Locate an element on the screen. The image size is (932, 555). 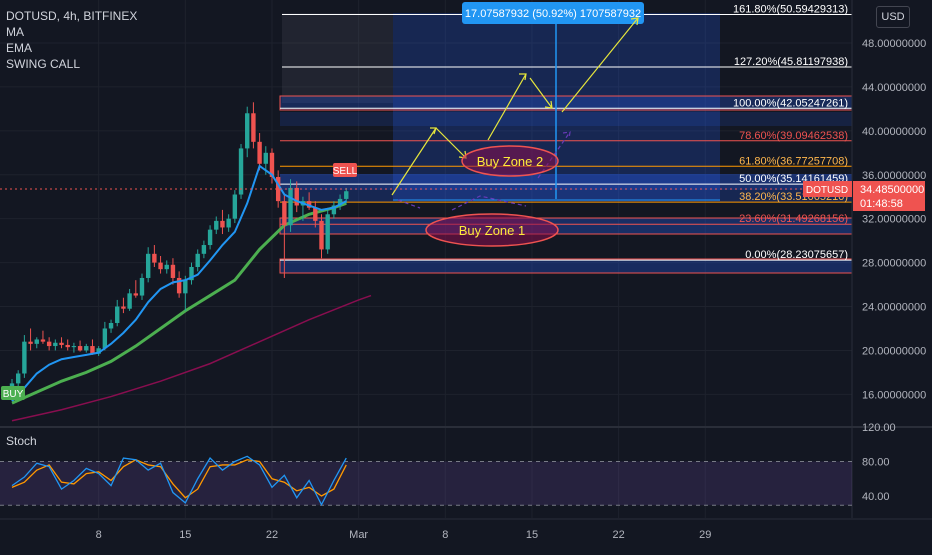
price-tag-countdown: 01:48:58 is located at coordinates (881, 204).